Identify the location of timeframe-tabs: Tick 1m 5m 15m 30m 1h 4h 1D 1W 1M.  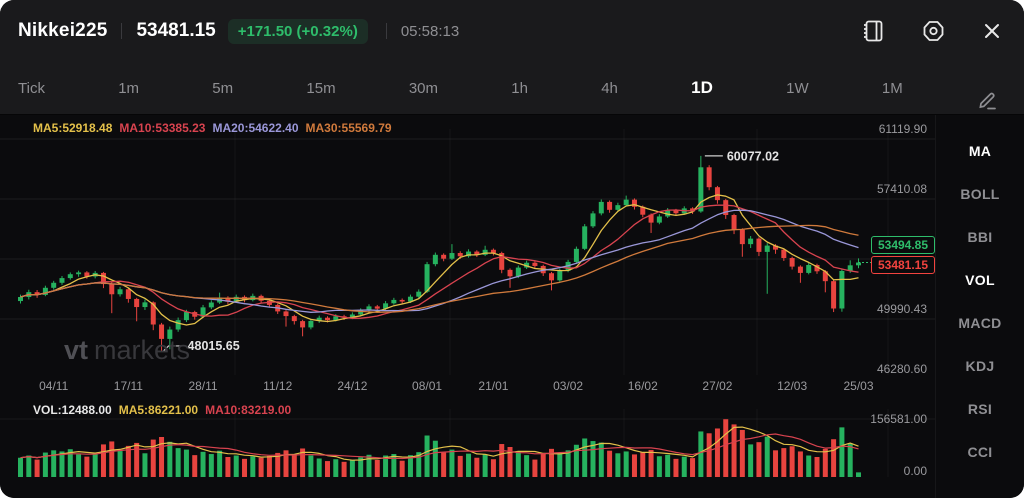
(512, 88).